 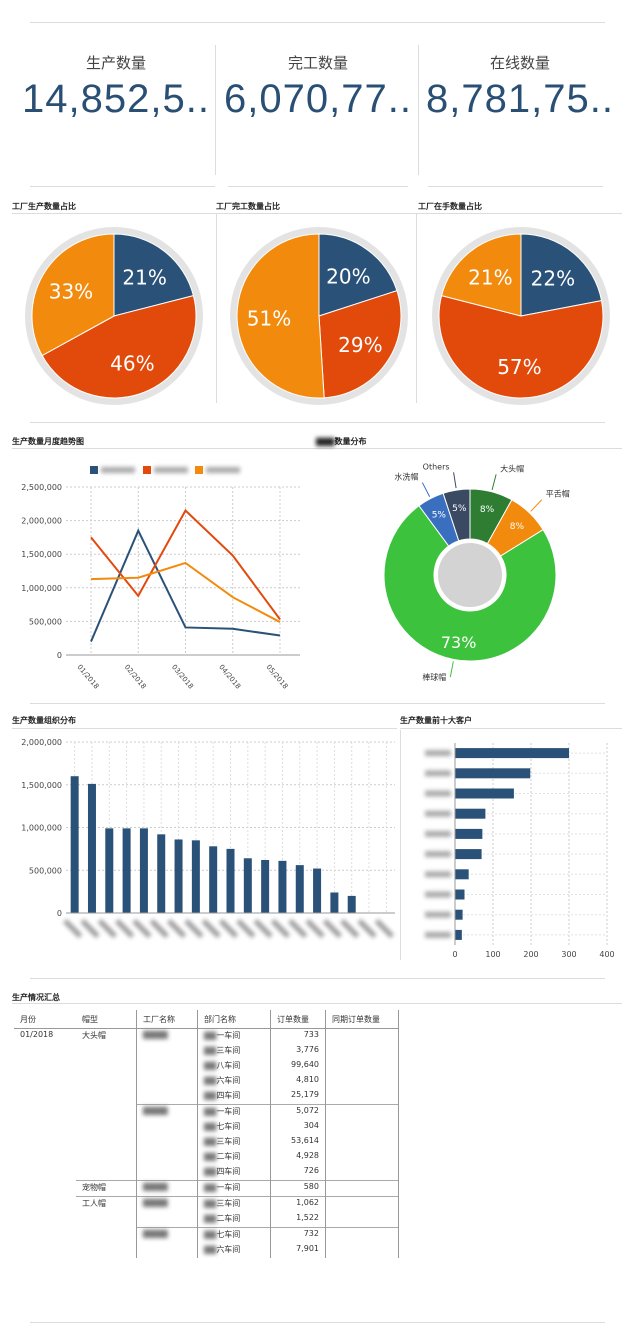 I want to click on top-divider, so click(x=317, y=22).